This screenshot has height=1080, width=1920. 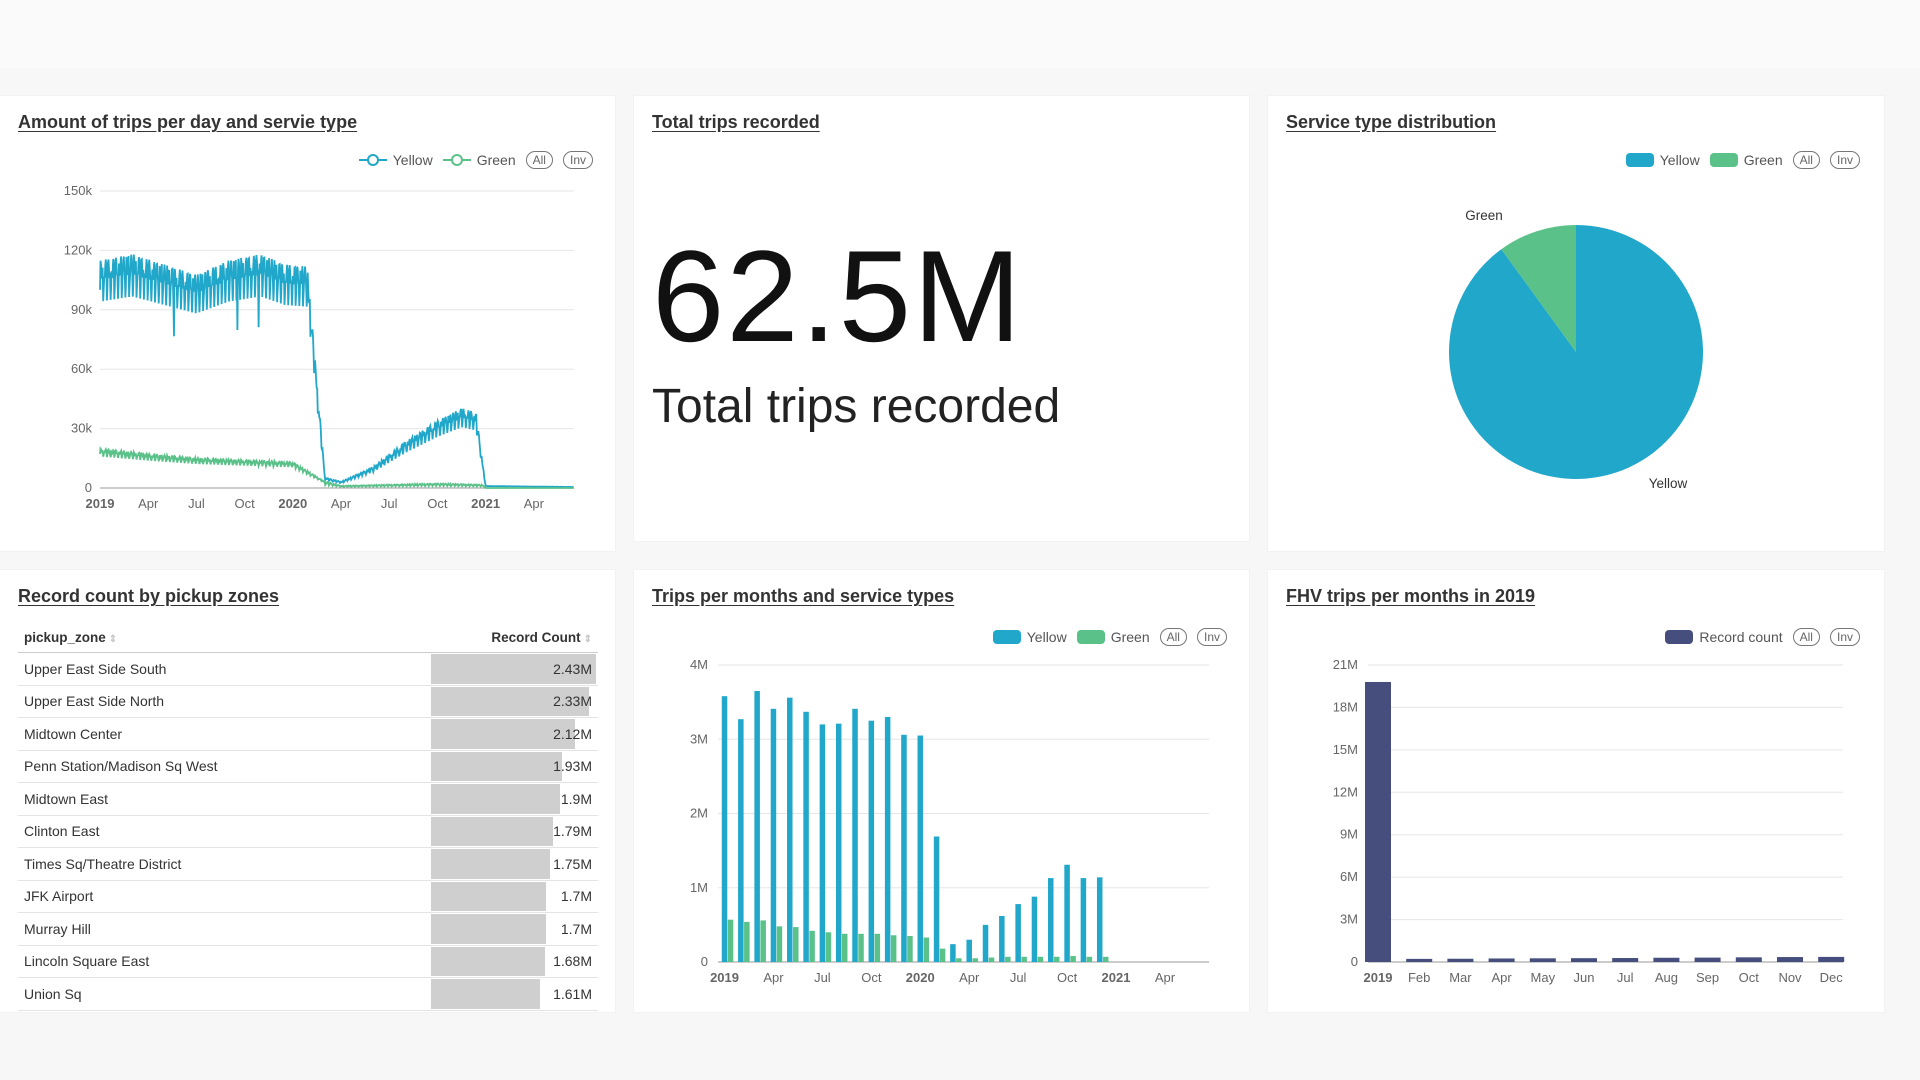 What do you see at coordinates (372, 160) in the screenshot?
I see `line-marker-icon` at bounding box center [372, 160].